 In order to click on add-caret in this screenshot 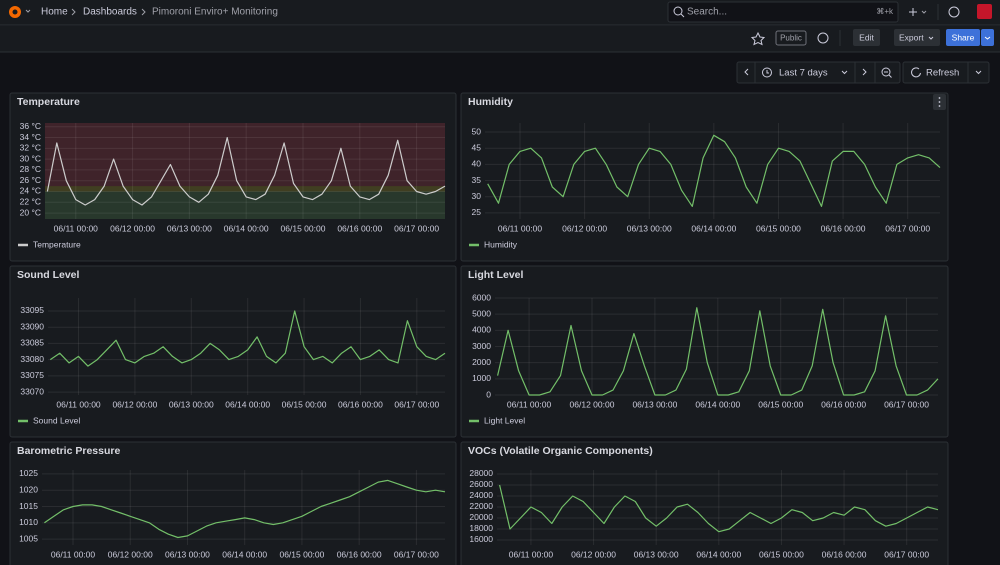, I will do `click(924, 12)`.